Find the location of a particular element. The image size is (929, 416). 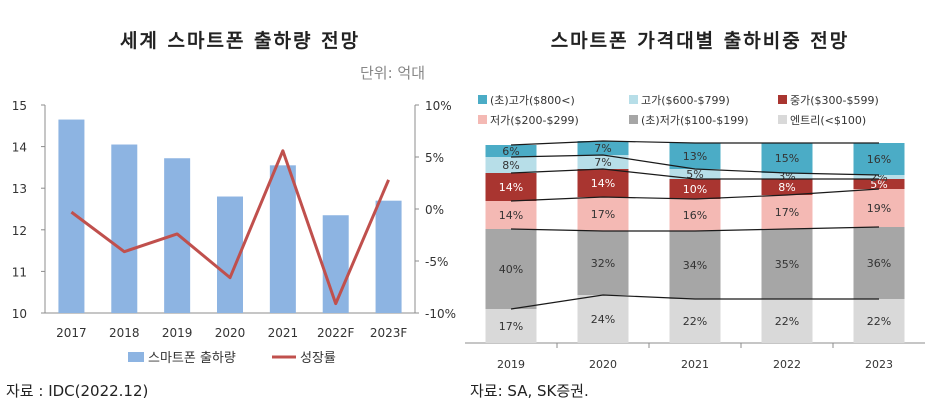

data-label-ultra_high: 7% is located at coordinates (602, 148).